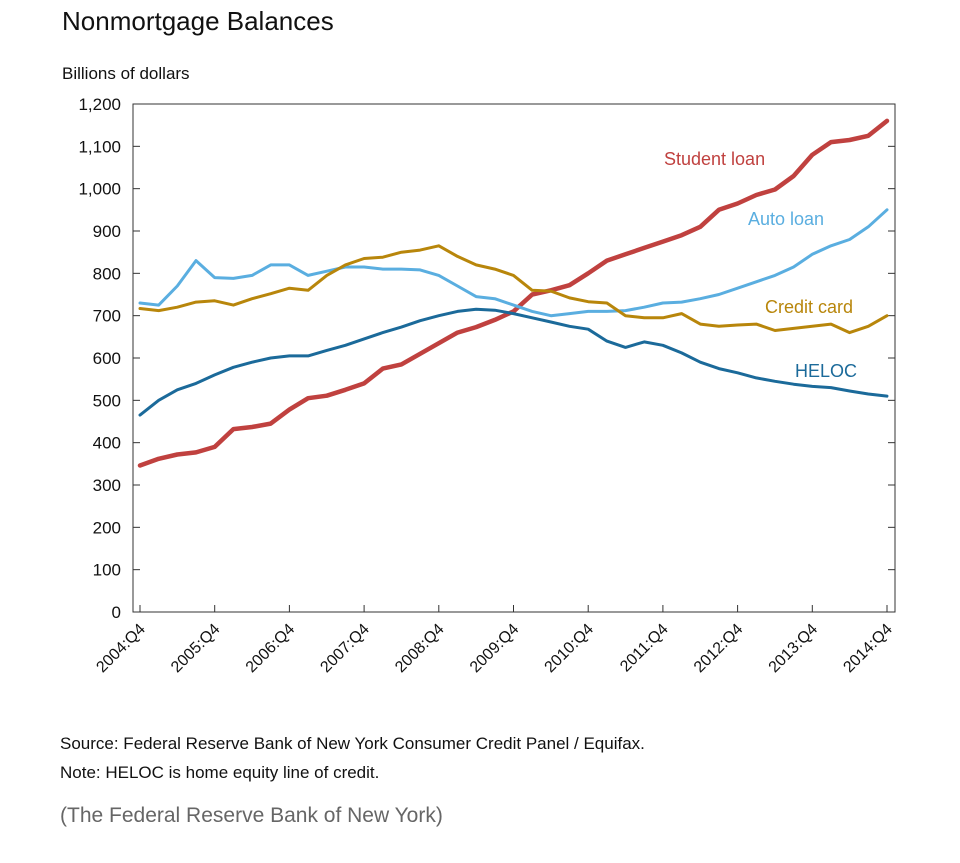  What do you see at coordinates (344, 648) in the screenshot?
I see `x-tick-label: 2007:Q4` at bounding box center [344, 648].